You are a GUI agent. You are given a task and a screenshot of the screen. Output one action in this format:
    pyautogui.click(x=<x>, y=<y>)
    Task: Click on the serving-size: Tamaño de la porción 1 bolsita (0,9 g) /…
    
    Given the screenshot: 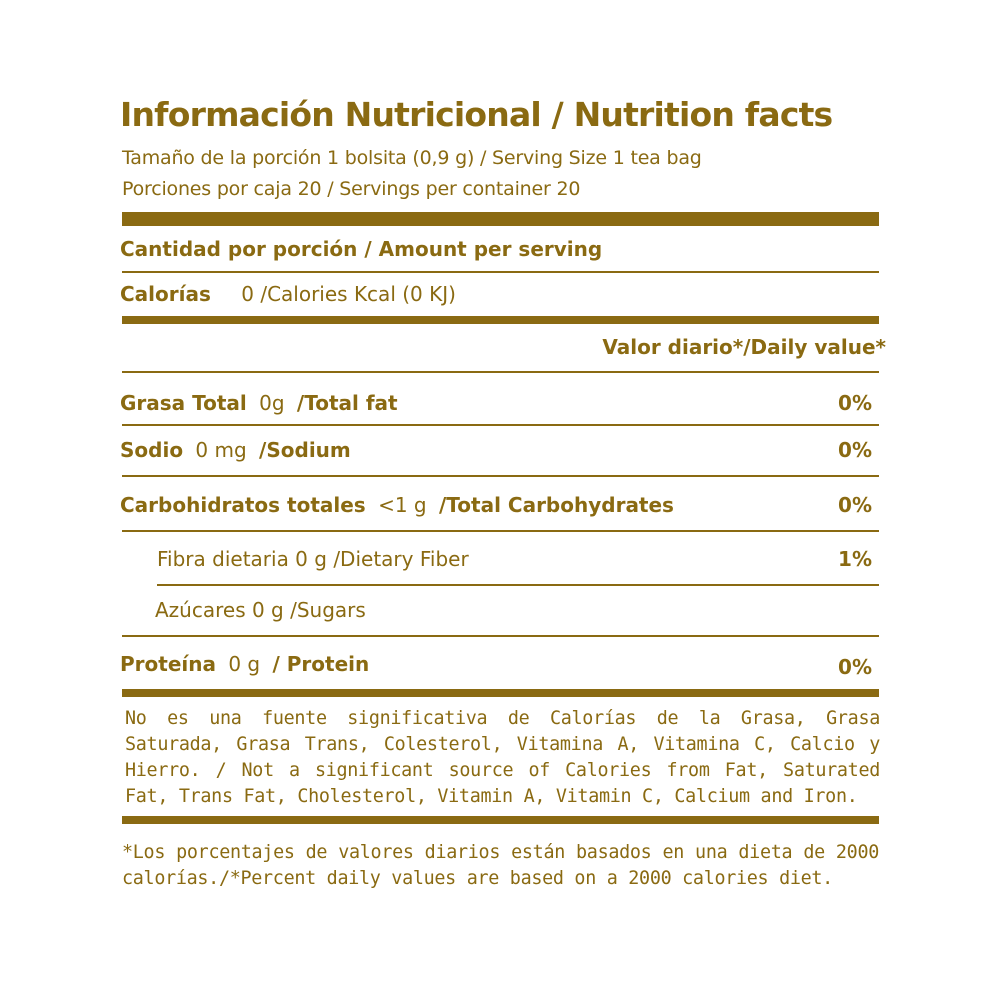 What is the action you would take?
    pyautogui.click(x=412, y=158)
    